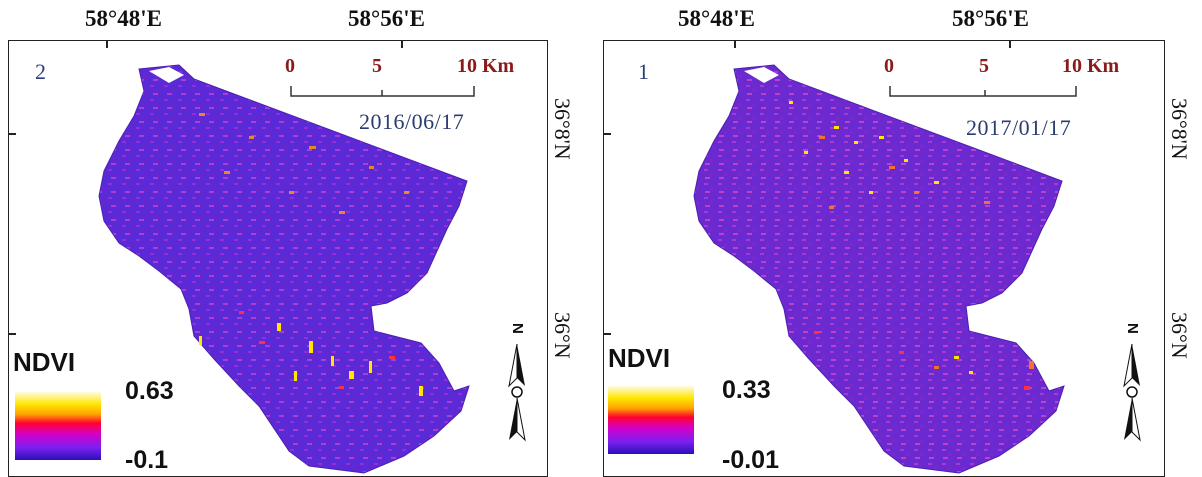 The height and width of the screenshot is (477, 1202). What do you see at coordinates (750, 460) in the screenshot?
I see `legend-min: -0.01` at bounding box center [750, 460].